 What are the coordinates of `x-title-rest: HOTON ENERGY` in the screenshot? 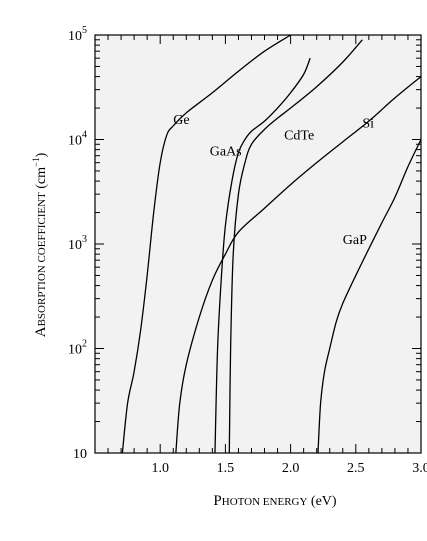 It's located at (265, 502).